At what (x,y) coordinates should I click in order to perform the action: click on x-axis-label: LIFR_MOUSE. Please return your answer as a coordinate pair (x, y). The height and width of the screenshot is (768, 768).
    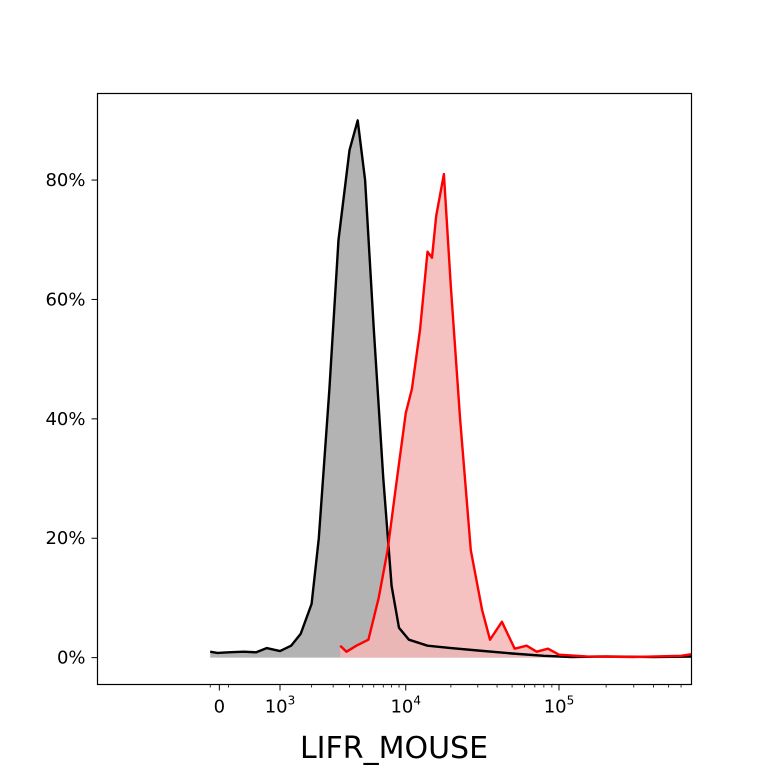
    Looking at the image, I should click on (394, 748).